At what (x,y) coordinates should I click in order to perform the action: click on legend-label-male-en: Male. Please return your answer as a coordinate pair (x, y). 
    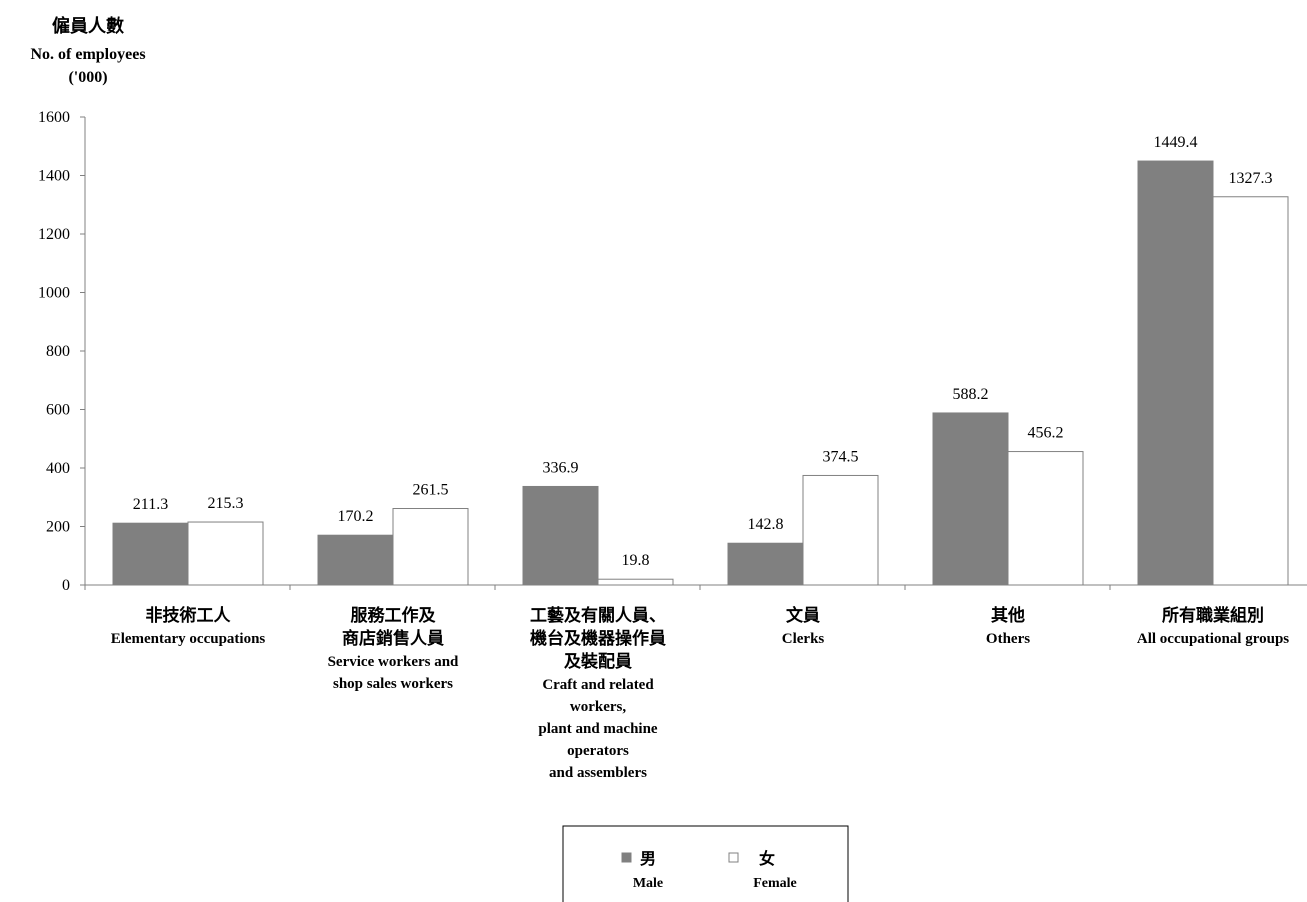
    Looking at the image, I should click on (648, 883).